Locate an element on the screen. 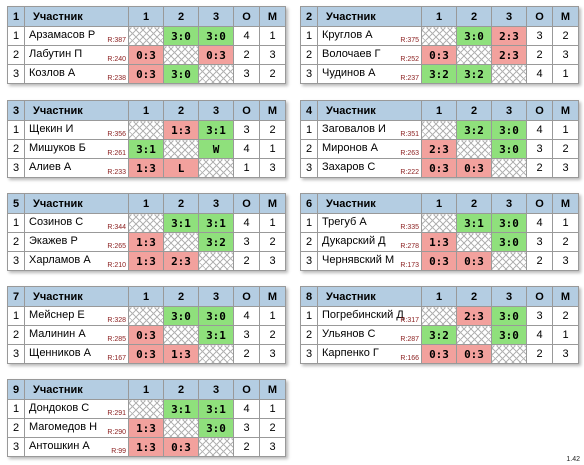 The width and height of the screenshot is (584, 465). group-number: 6 is located at coordinates (309, 203).